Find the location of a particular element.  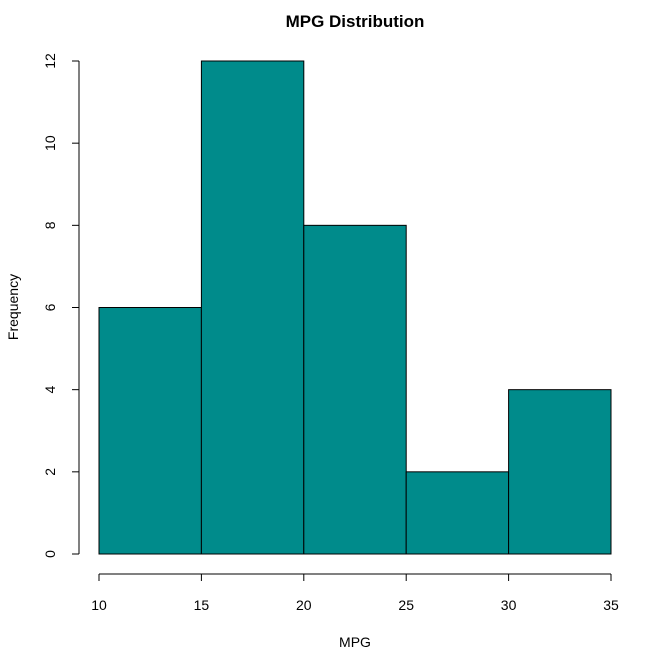

x-tick-label: 35 is located at coordinates (611, 605).